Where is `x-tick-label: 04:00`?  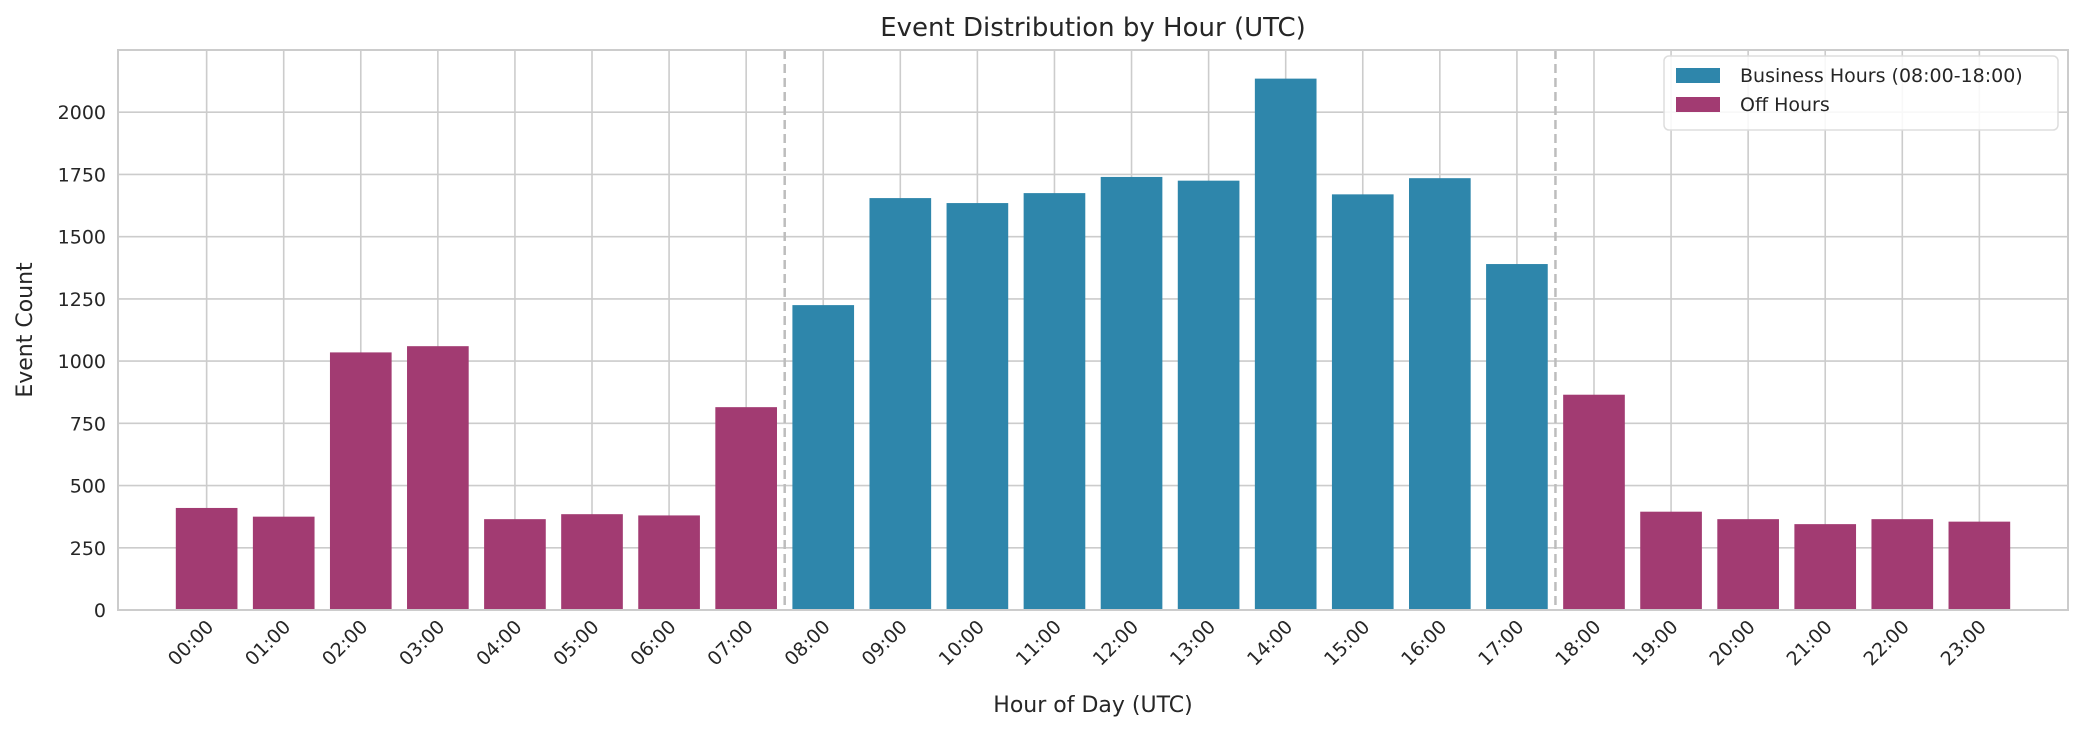 x-tick-label: 04:00 is located at coordinates (499, 643).